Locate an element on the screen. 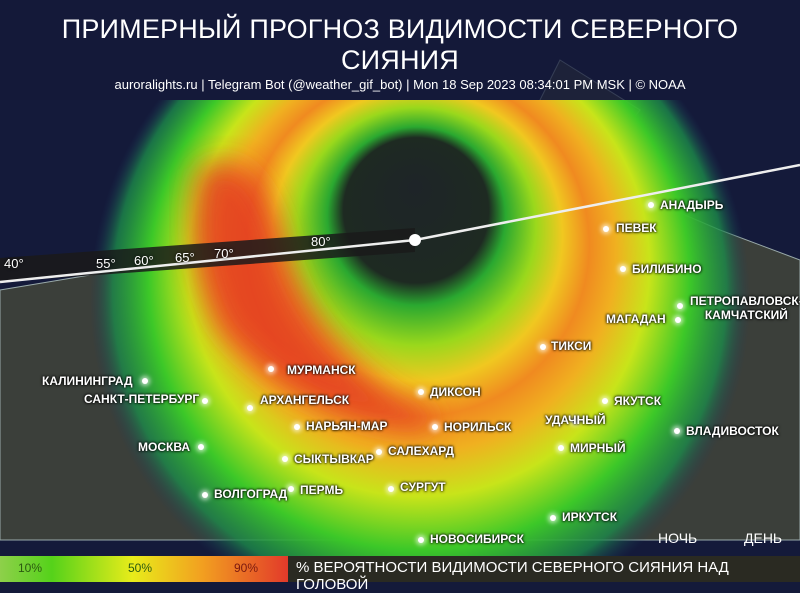  meridian-band is located at coordinates (207, 255).